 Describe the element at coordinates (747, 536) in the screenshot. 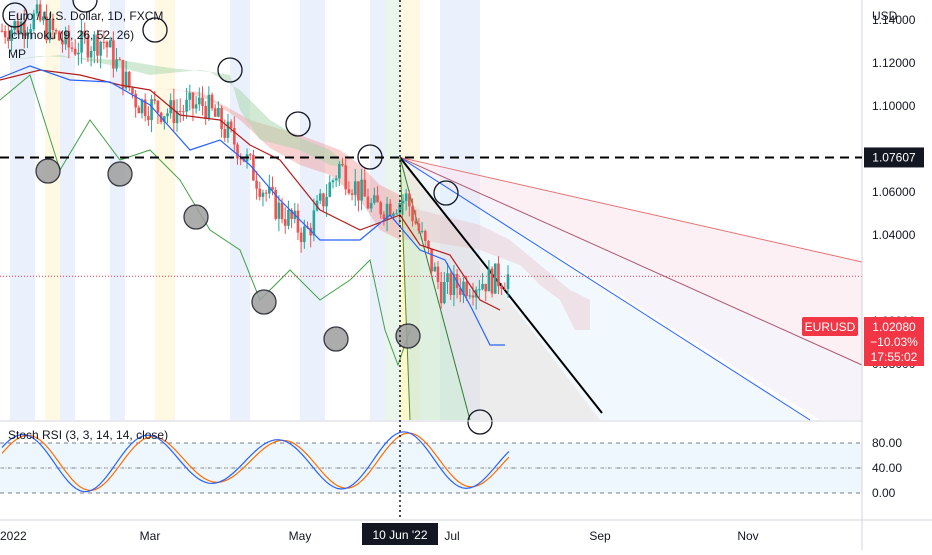

I see `time-label-Nov: Nov` at that location.